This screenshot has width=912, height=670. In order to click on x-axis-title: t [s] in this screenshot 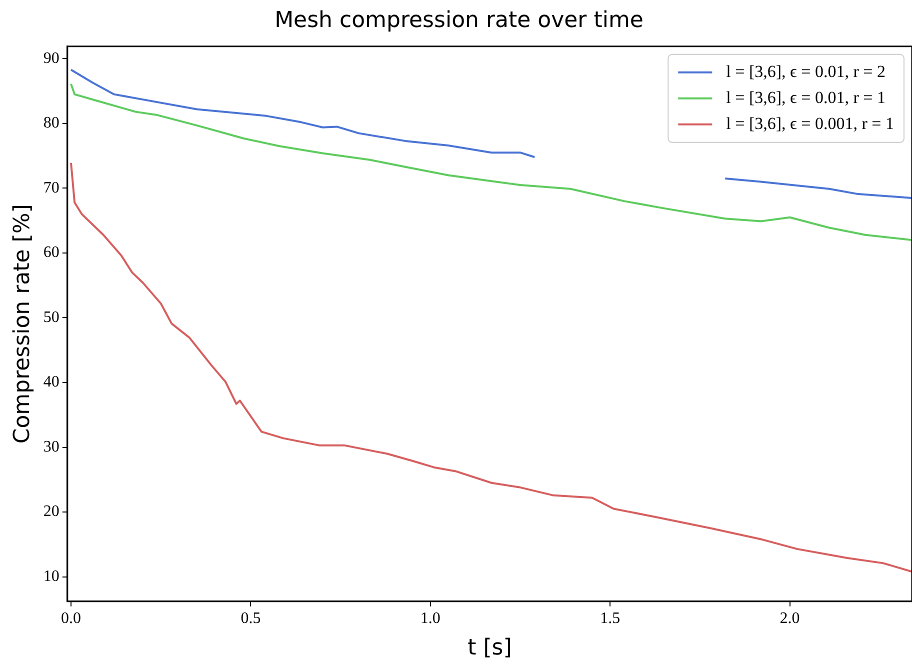, I will do `click(490, 648)`.